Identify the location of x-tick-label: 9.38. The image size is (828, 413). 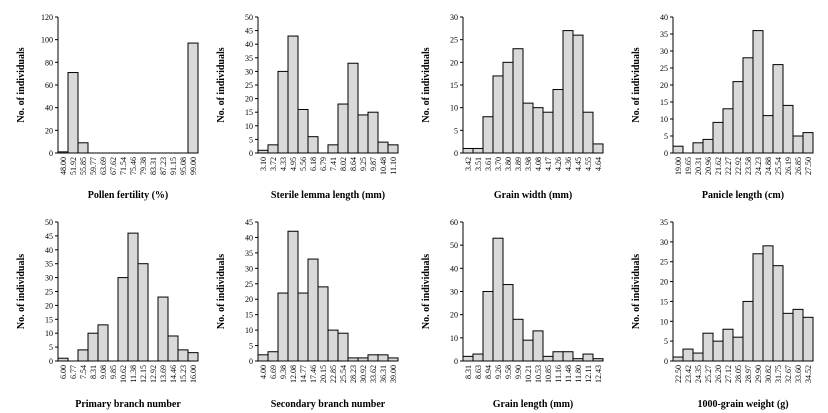
(283, 372).